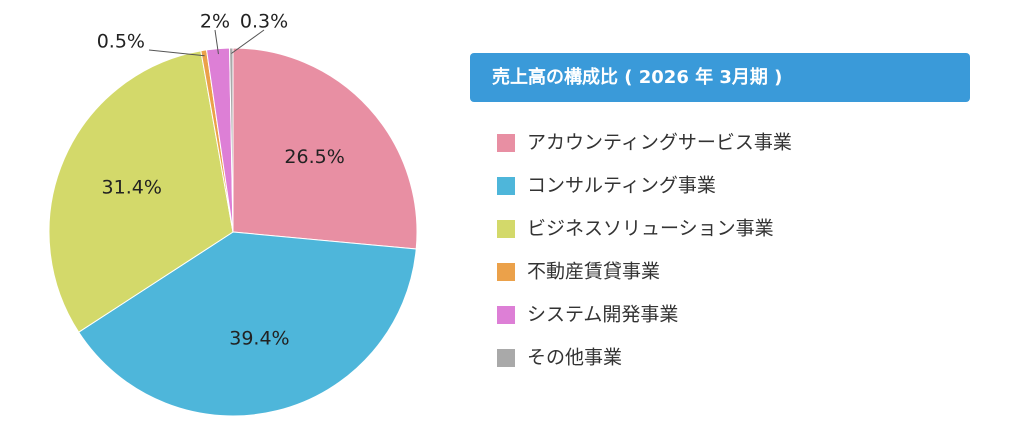  I want to click on title-box, so click(720, 77).